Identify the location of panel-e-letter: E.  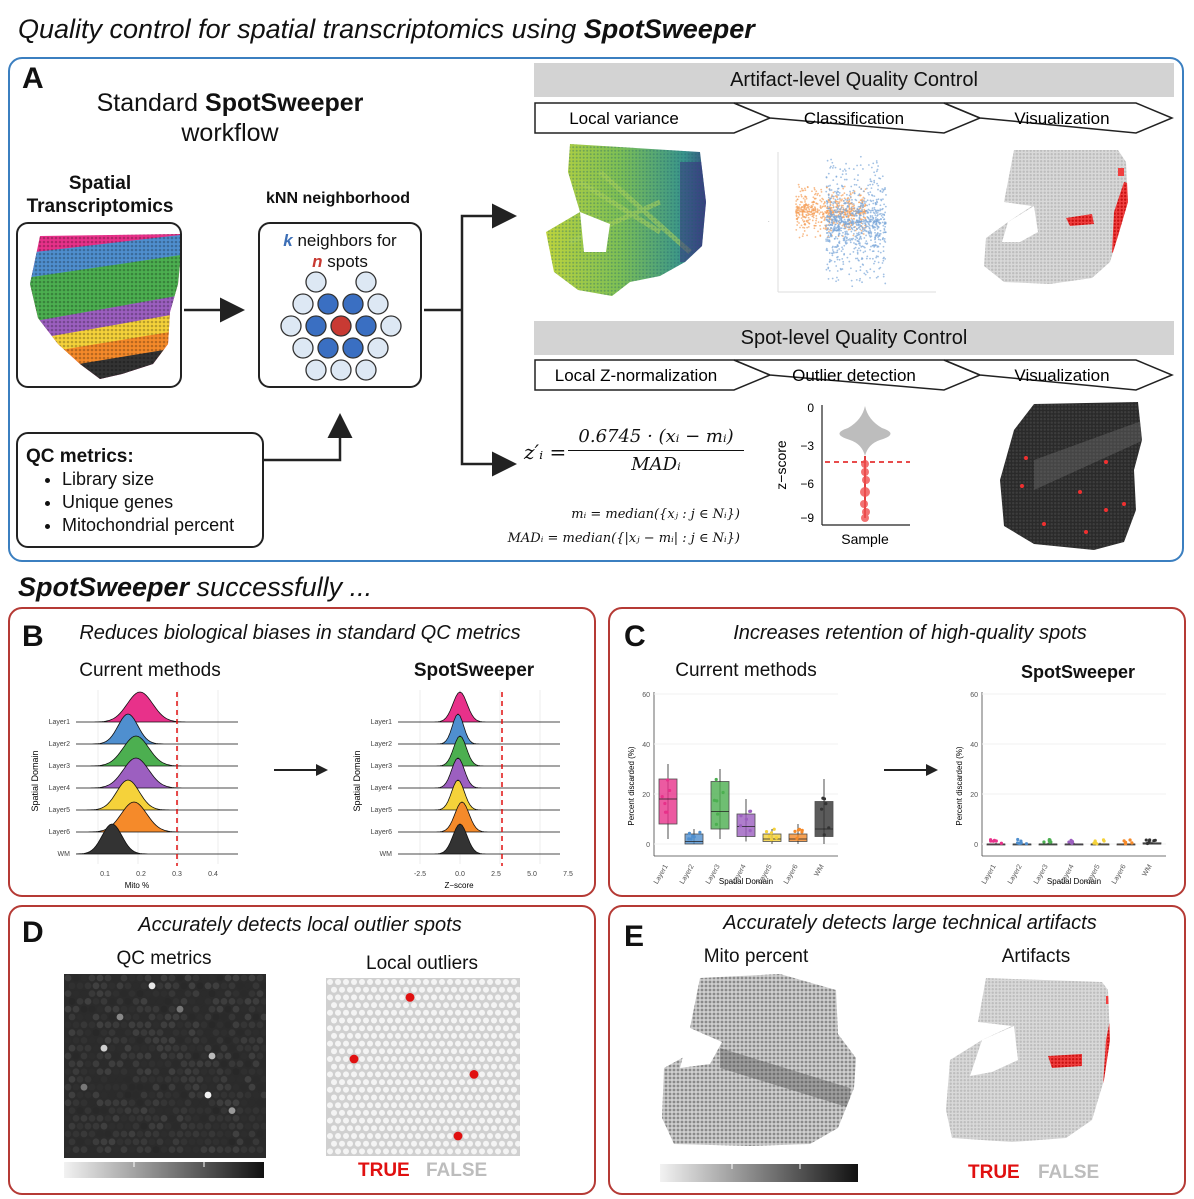
(634, 936).